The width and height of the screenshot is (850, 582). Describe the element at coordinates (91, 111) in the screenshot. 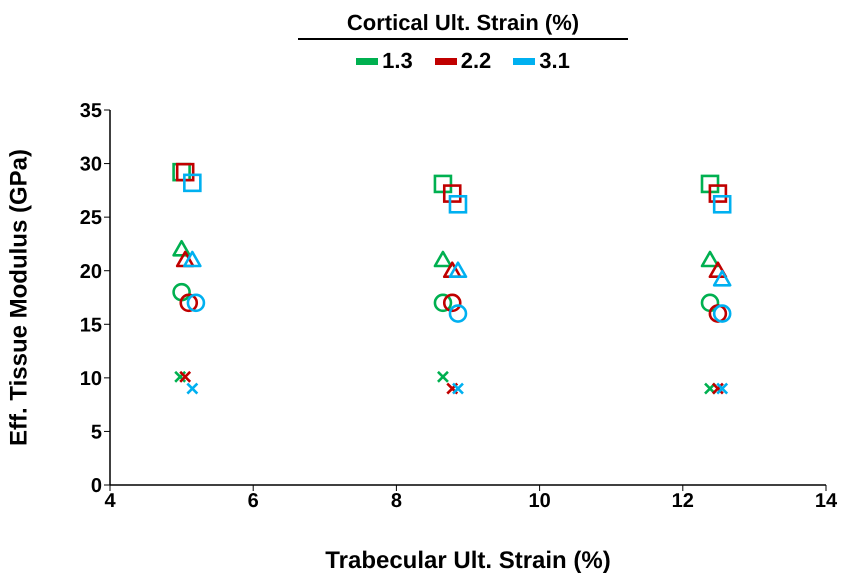

I see `y-tick-label: 35` at that location.